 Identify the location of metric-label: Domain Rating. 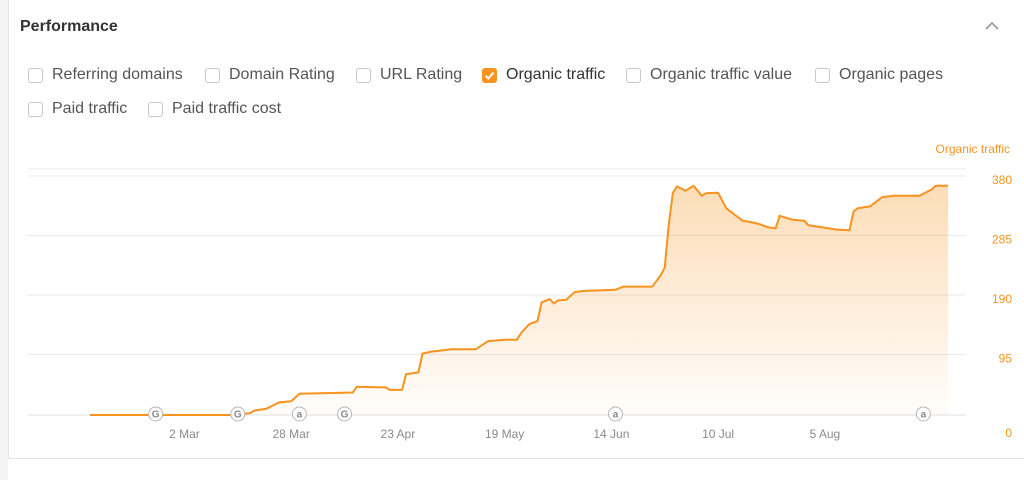
(282, 74).